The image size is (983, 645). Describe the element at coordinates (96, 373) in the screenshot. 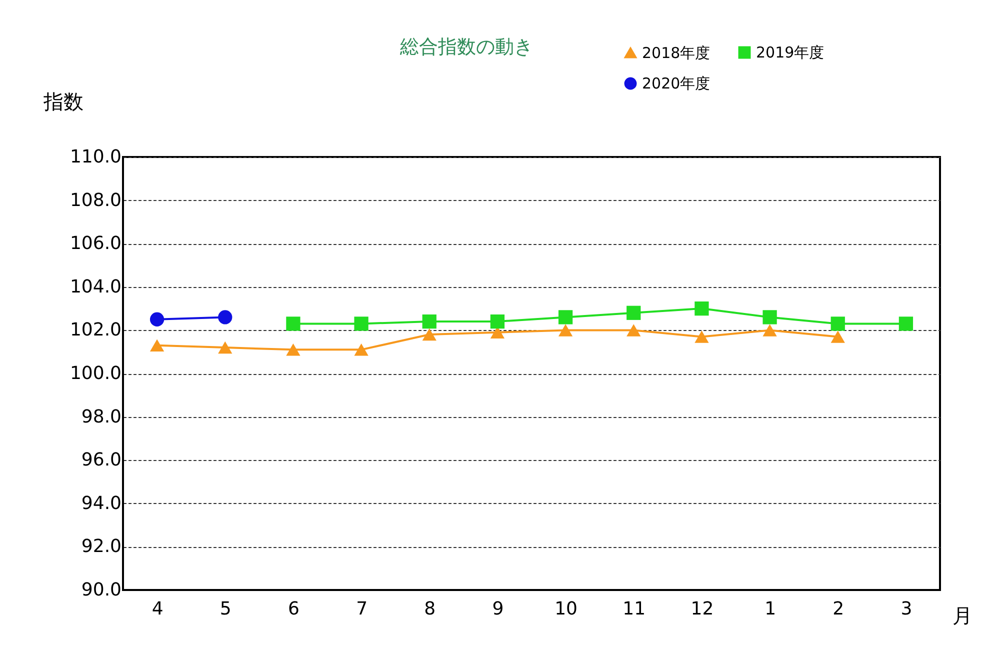

I see `y-tick-label: 100.0` at that location.